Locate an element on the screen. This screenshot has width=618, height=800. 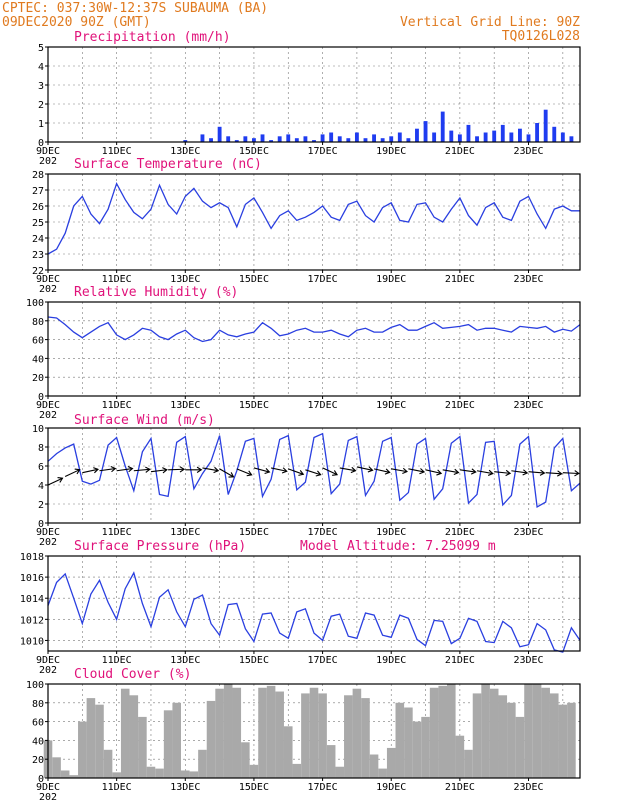
cloud-cover-frame is located at coordinates (314, 731).